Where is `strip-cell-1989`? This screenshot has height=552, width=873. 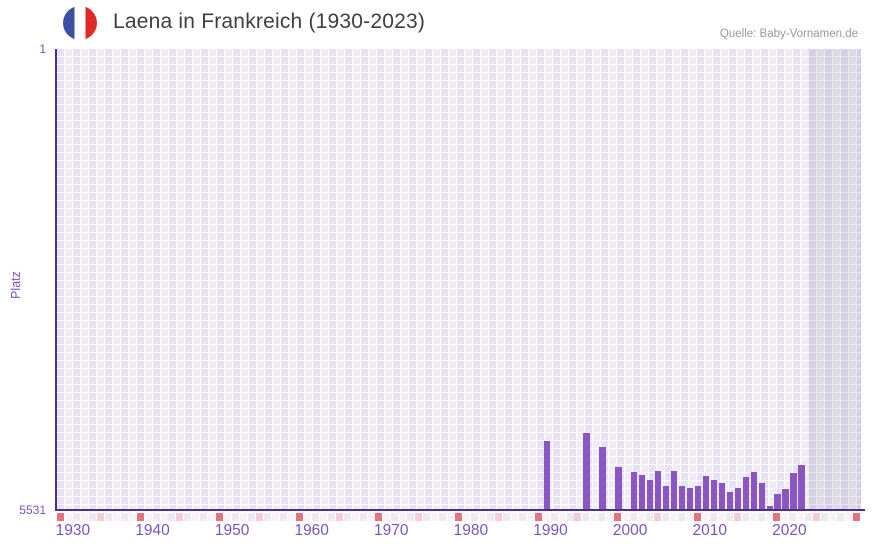 strip-cell-1989 is located at coordinates (538, 517).